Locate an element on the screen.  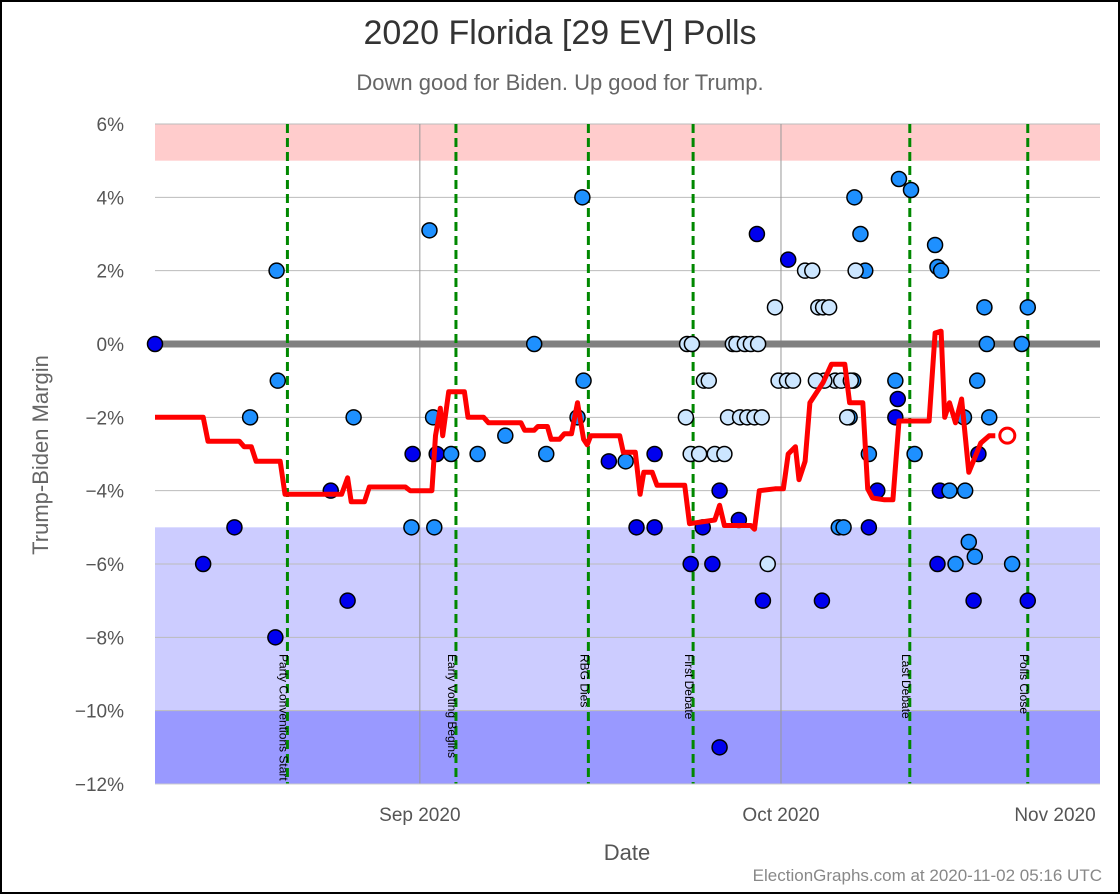
chart-title: 2020 Florida [29 EV] Polls is located at coordinates (560, 33).